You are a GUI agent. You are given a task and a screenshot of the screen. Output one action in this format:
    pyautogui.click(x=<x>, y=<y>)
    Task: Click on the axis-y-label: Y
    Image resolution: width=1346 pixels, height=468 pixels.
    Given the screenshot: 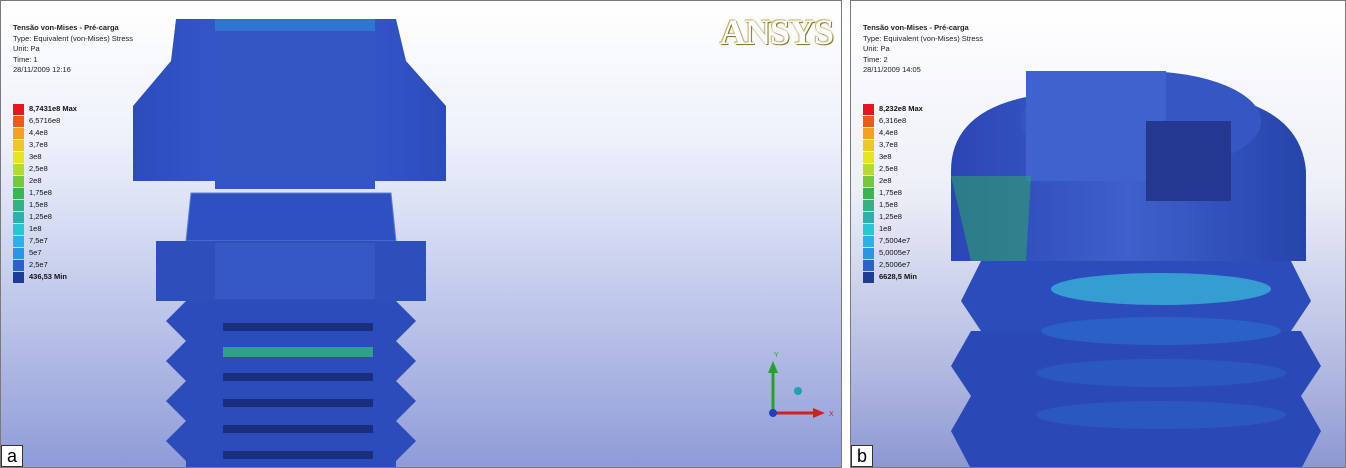 What is the action you would take?
    pyautogui.click(x=776, y=355)
    